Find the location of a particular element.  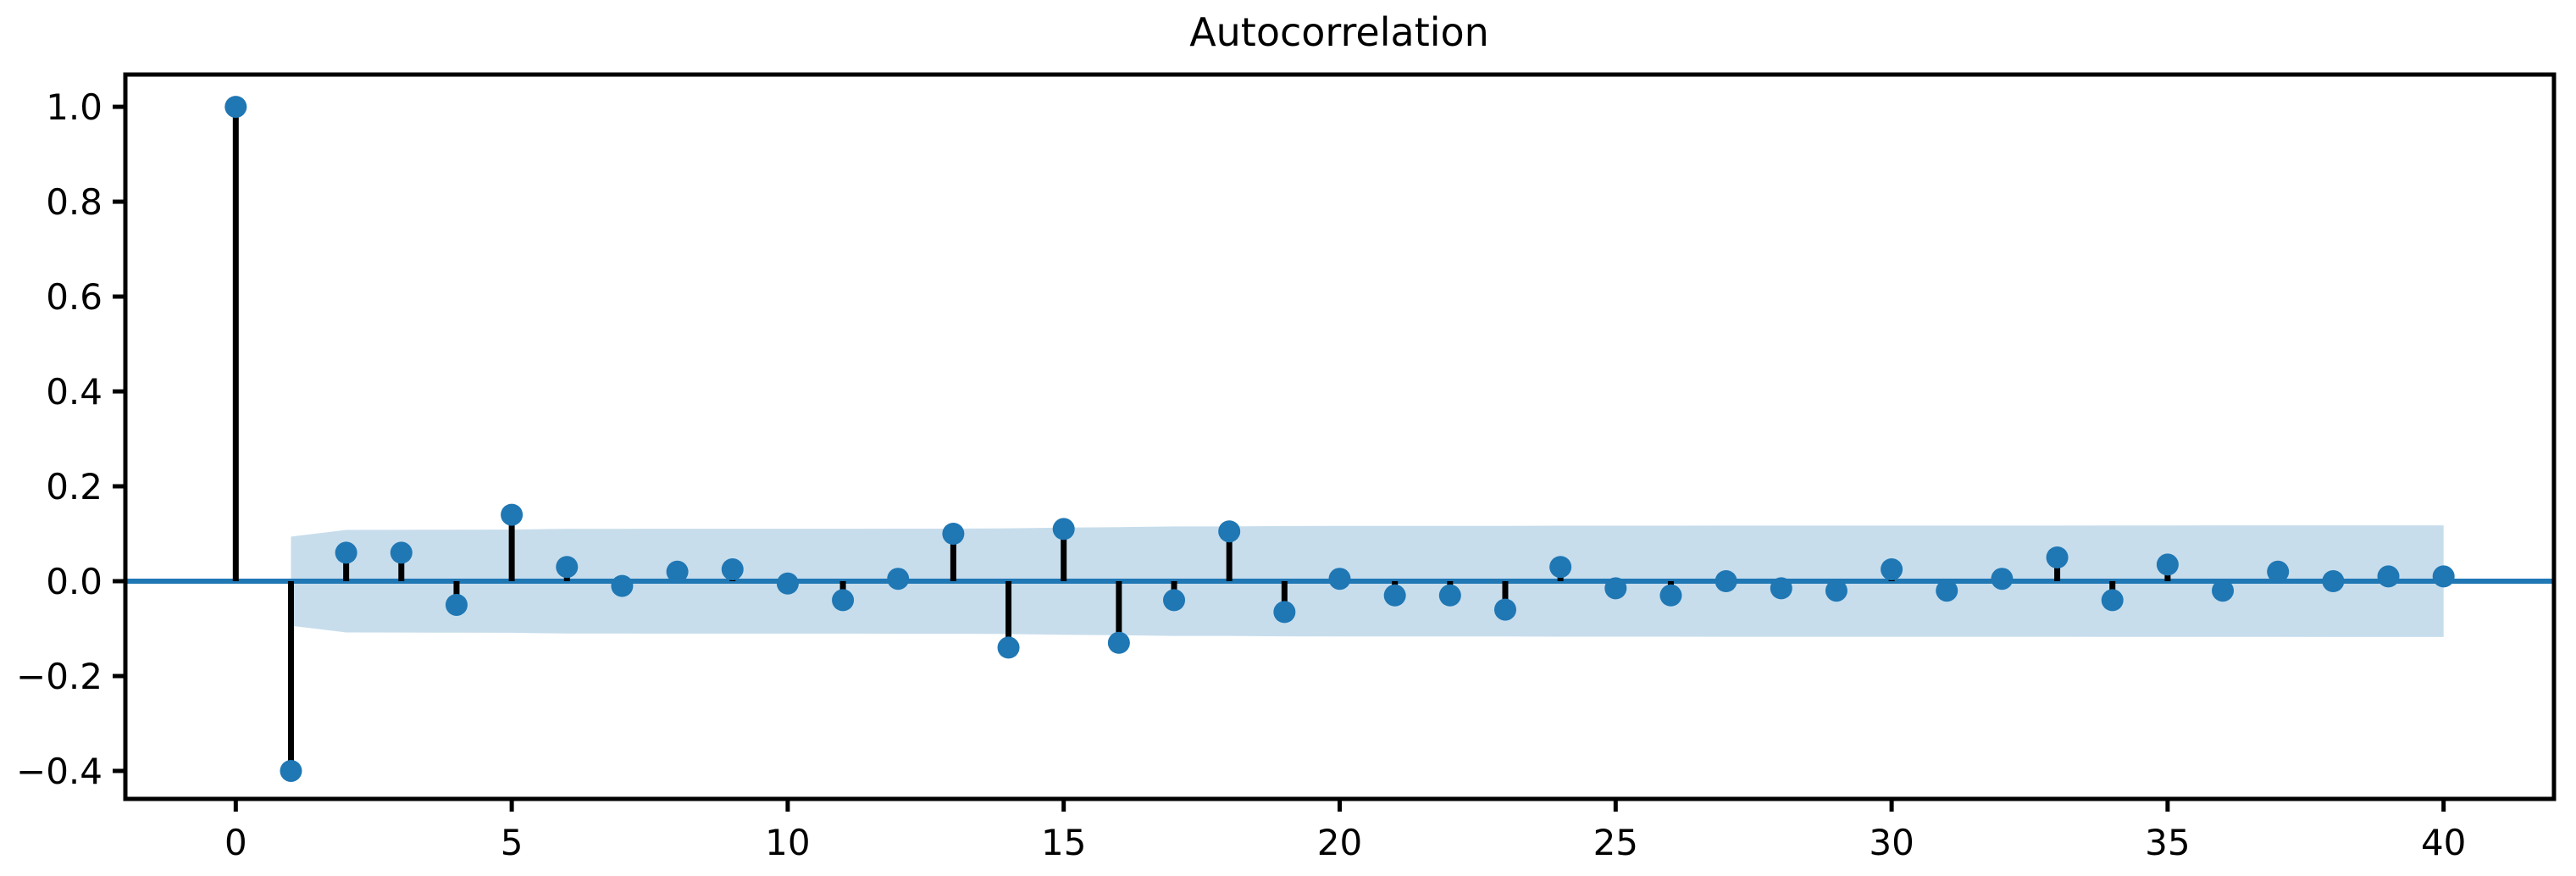

y-tick-label: 0.2 is located at coordinates (74, 486).